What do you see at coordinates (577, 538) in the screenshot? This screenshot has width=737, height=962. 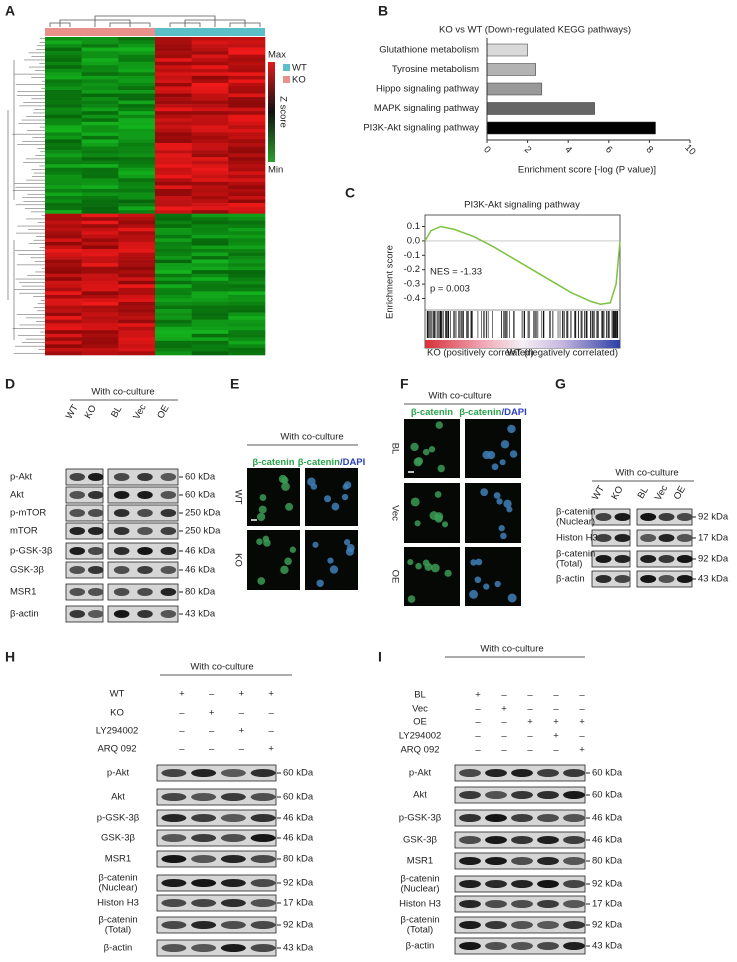 I see `protein-label: Histon H3` at bounding box center [577, 538].